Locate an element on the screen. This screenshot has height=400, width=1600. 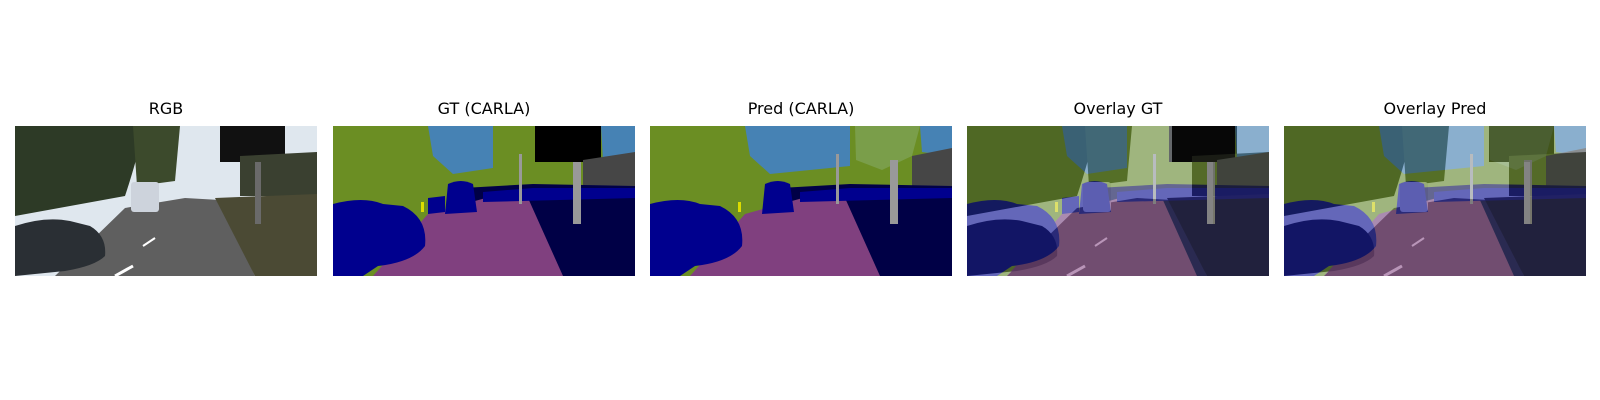
predicted-segmentation-image is located at coordinates (801, 201).